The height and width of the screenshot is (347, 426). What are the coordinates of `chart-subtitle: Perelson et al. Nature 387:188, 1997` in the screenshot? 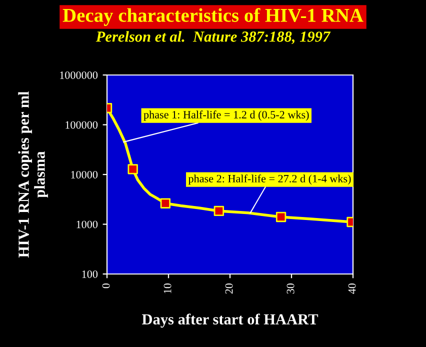 It's located at (213, 37).